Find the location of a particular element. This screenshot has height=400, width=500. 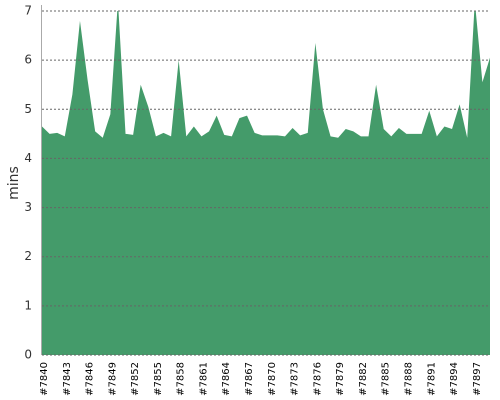

x-tick-label: #7867 is located at coordinates (249, 379).